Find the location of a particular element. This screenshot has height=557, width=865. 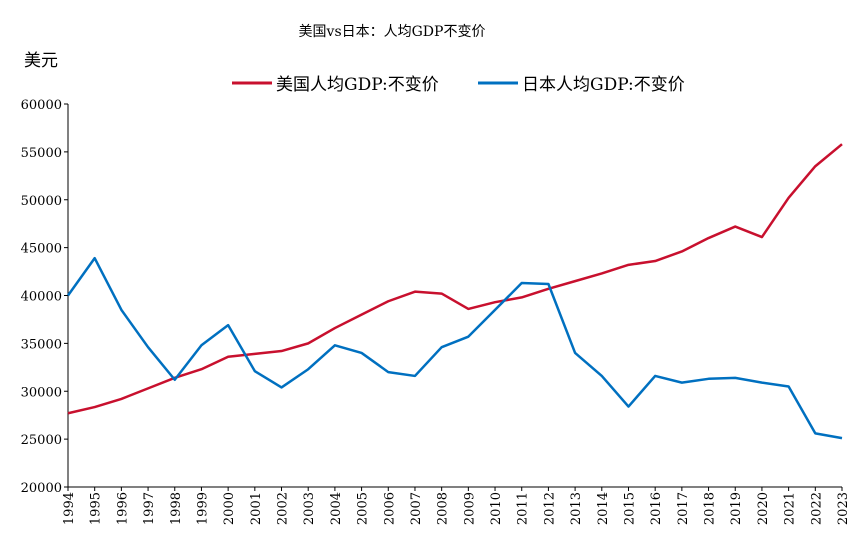

y-tick-label: 35000 is located at coordinates (41, 344).